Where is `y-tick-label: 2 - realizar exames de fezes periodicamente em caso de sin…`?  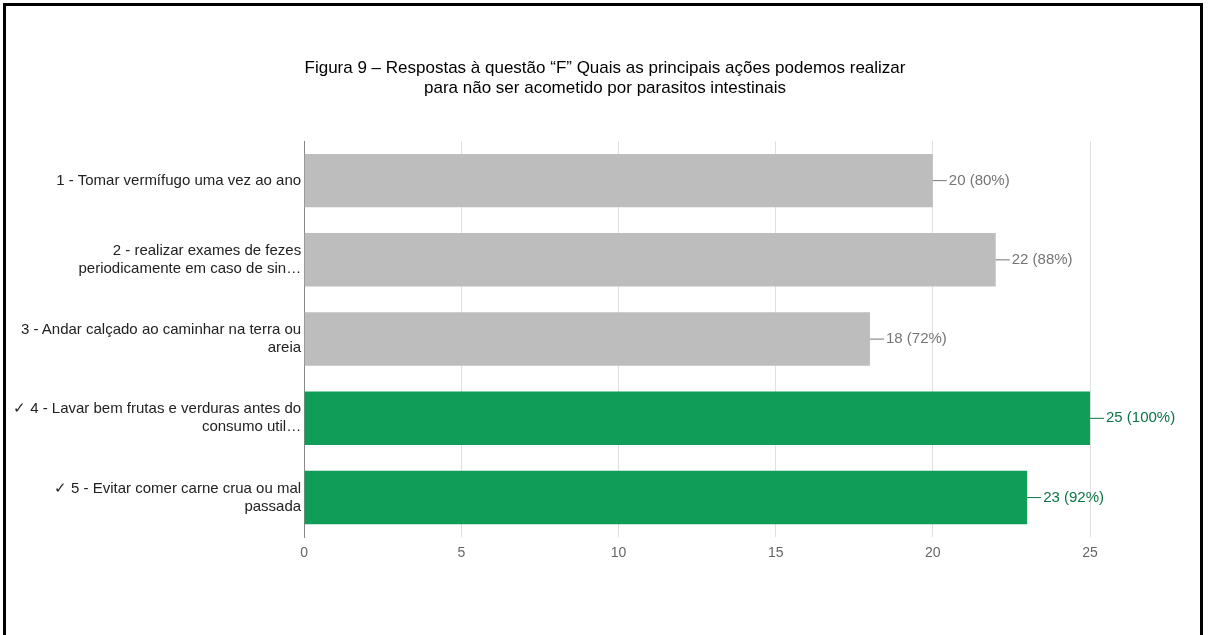 y-tick-label: 2 - realizar exames de fezes periodicamente em caso de sin… is located at coordinates (190, 258).